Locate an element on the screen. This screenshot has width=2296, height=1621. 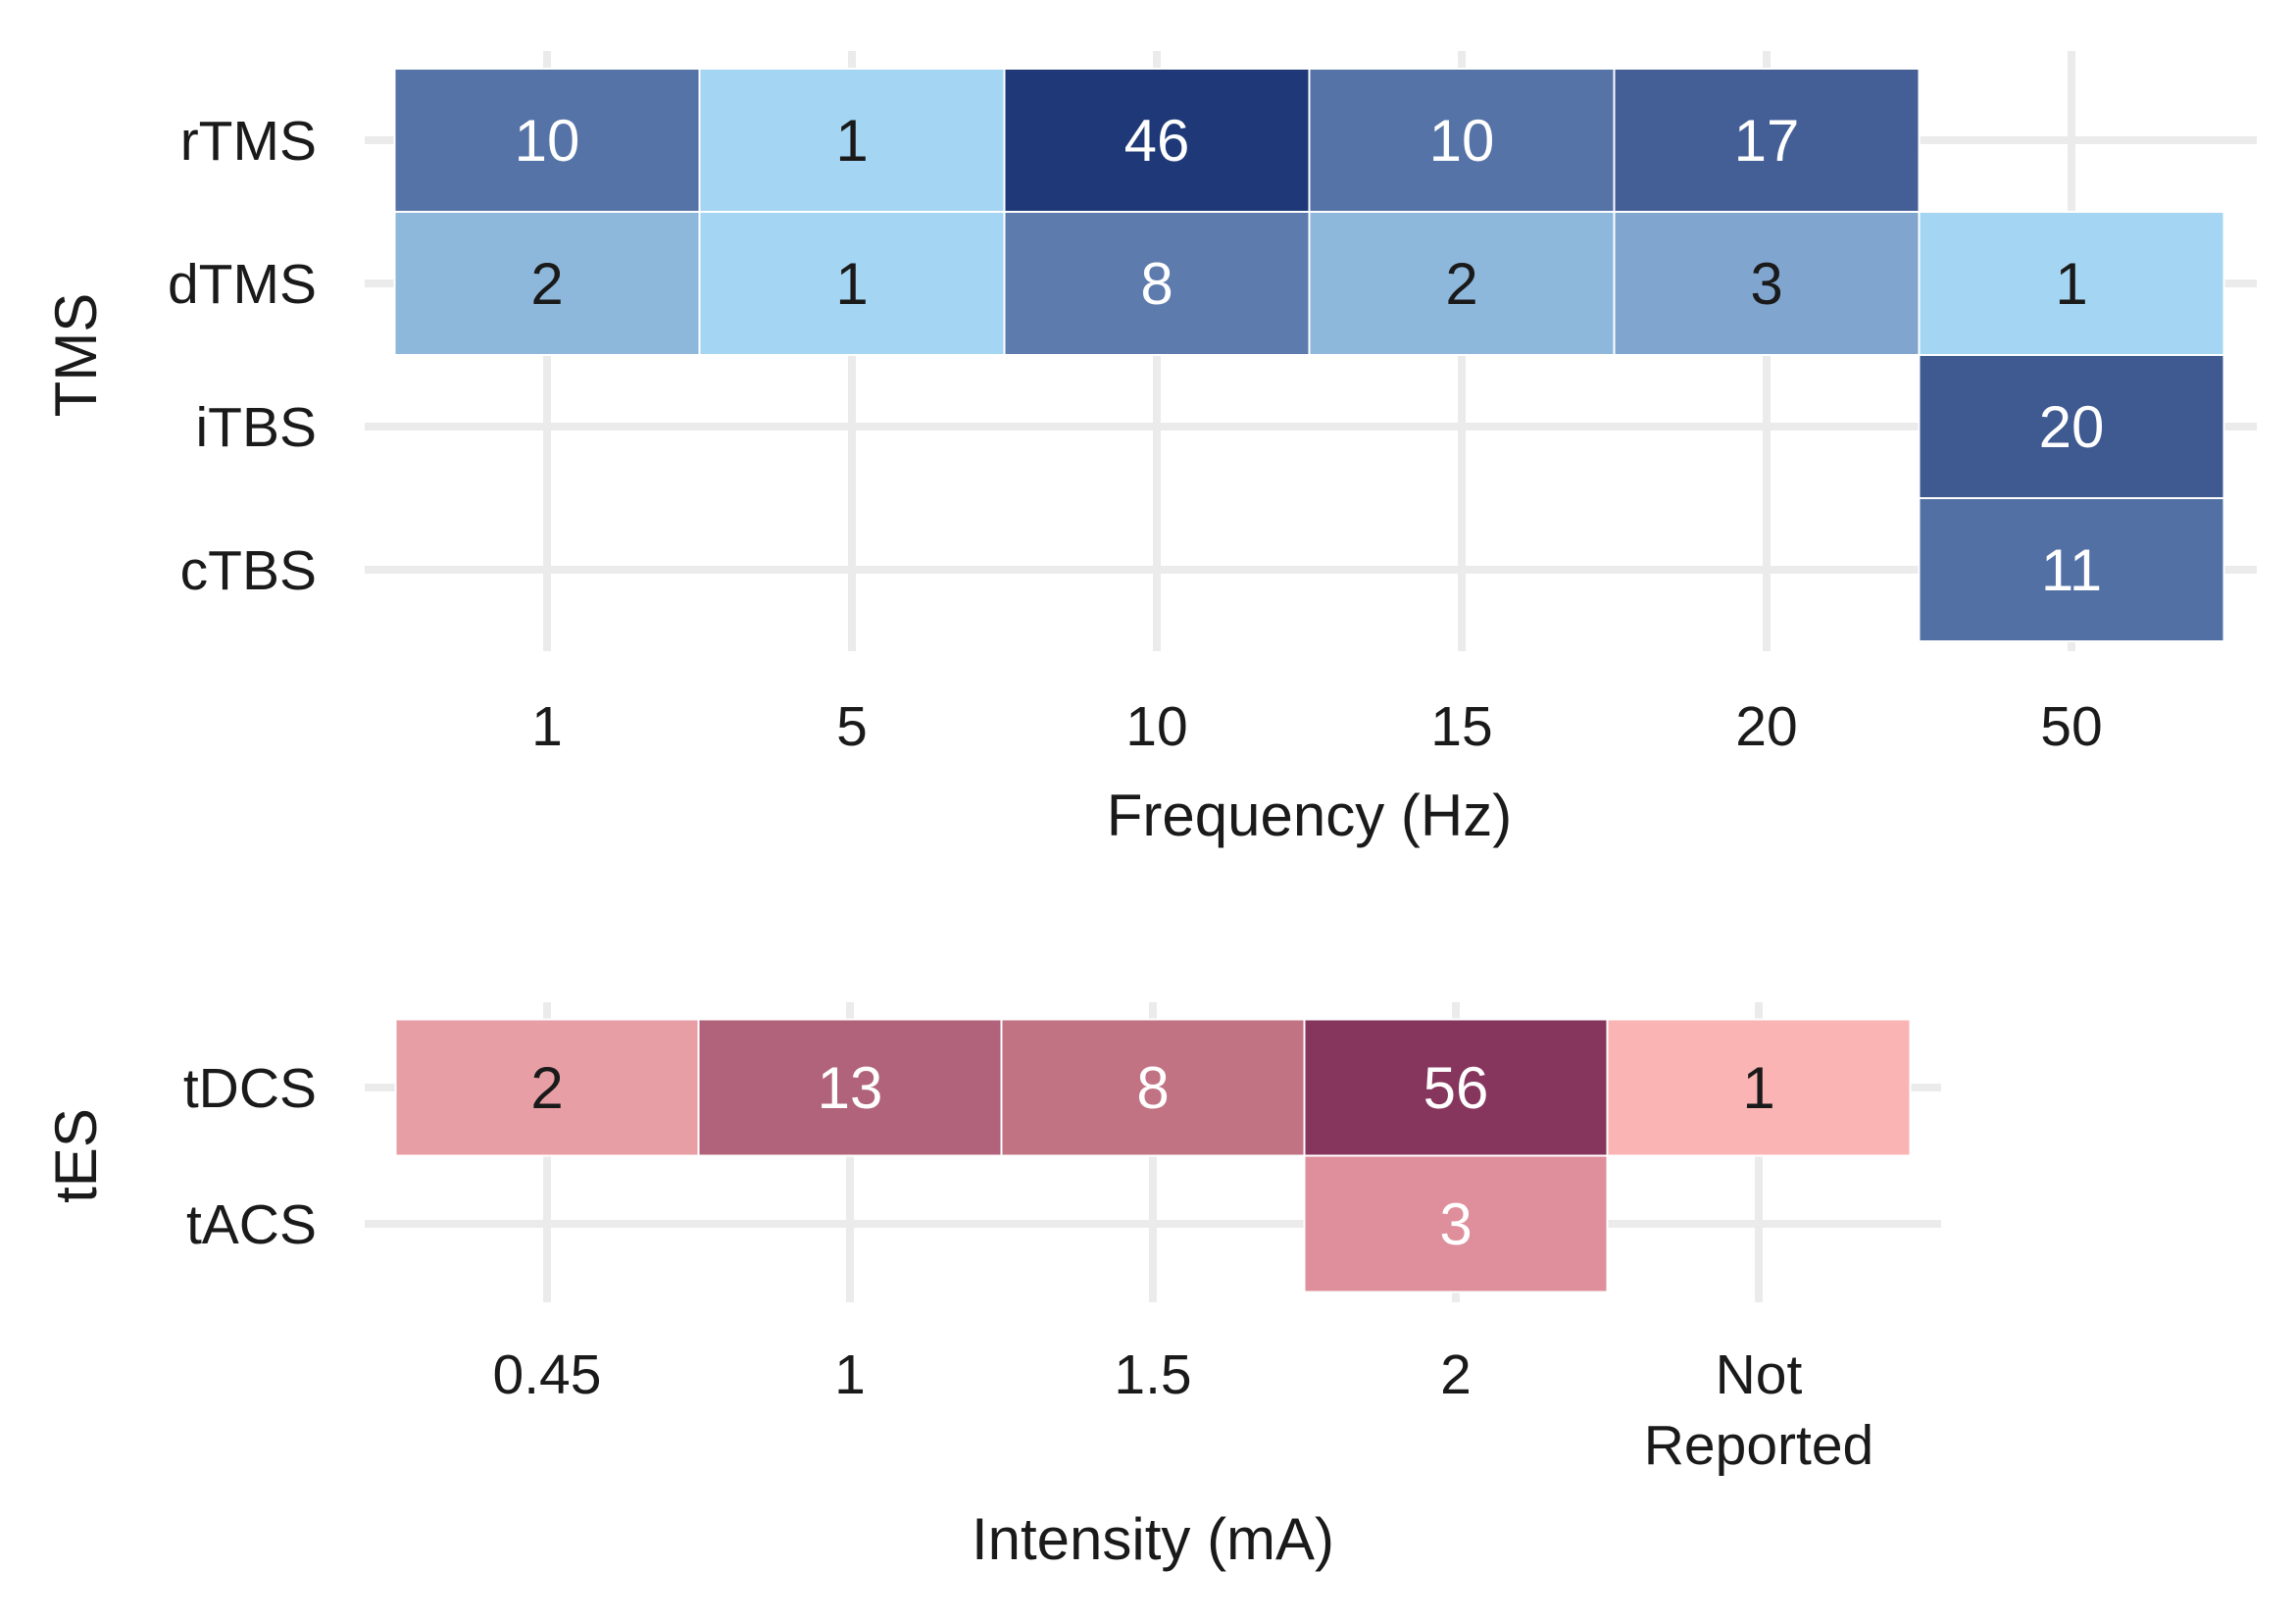
x-tick-label: 50 is located at coordinates (2071, 726).